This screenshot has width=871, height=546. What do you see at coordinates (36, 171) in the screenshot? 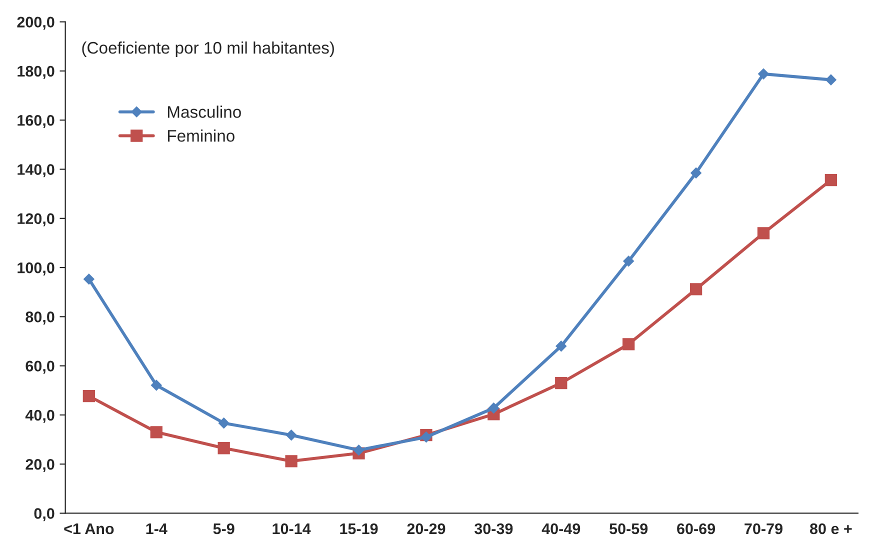
I see `y-tick-label: 140,0` at bounding box center [36, 171].